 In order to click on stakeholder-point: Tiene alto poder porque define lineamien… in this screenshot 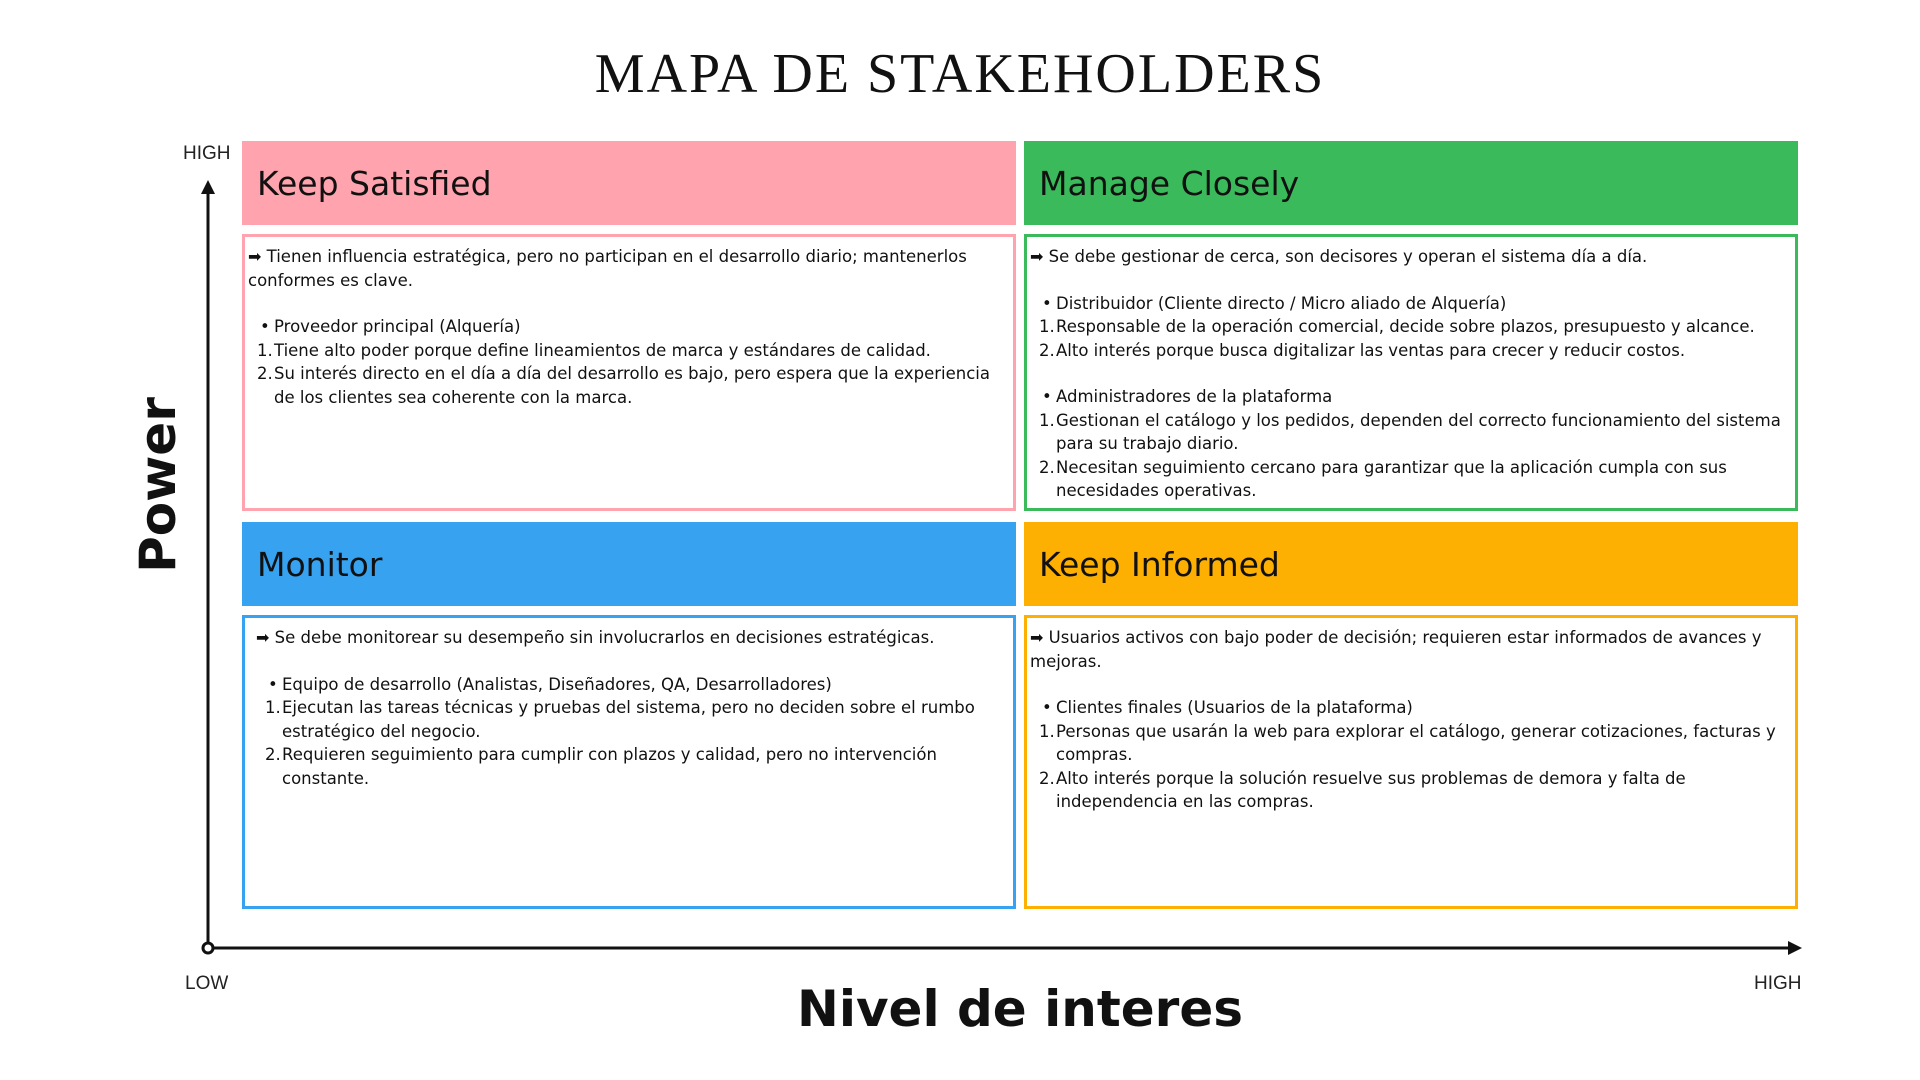, I will do `click(594, 350)`.